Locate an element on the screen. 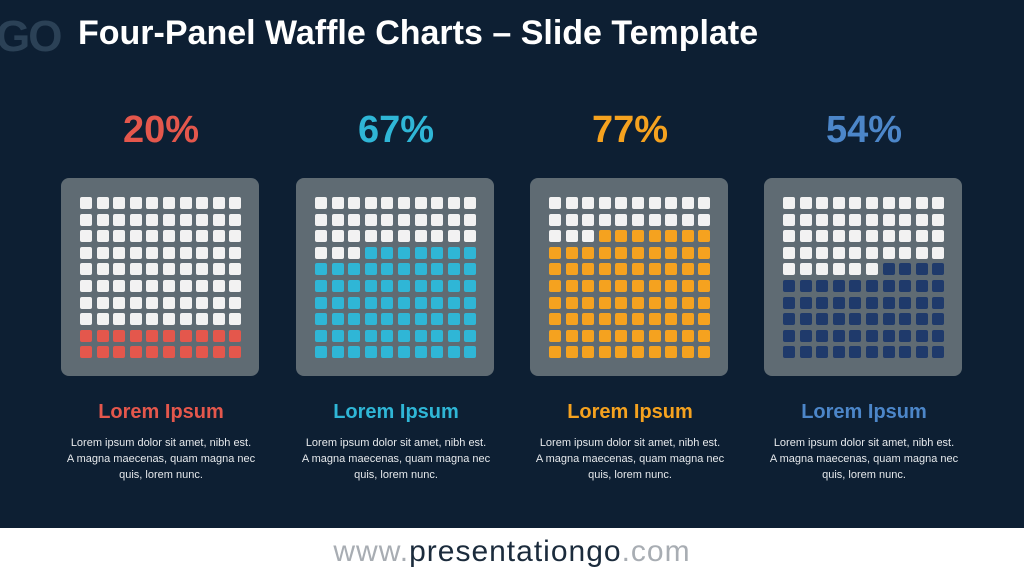 The image size is (1024, 576). footer-brand: presentationgo is located at coordinates (515, 551).